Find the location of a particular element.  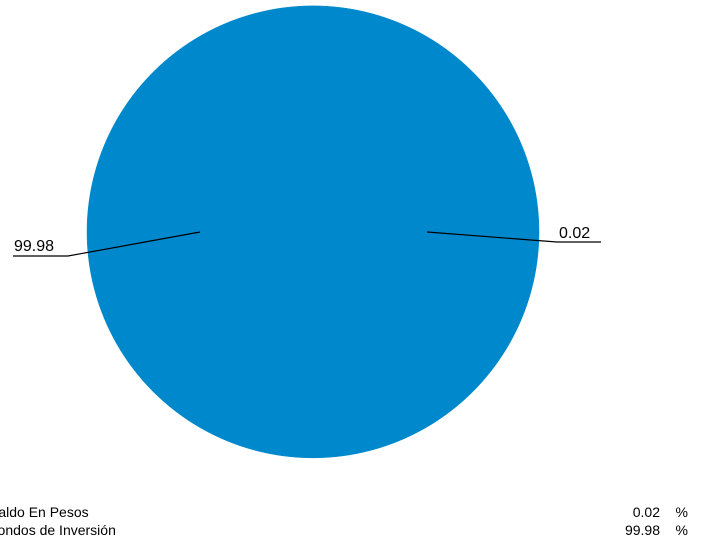

pie-callouts: 0.02 99.98 is located at coordinates (307, 241).